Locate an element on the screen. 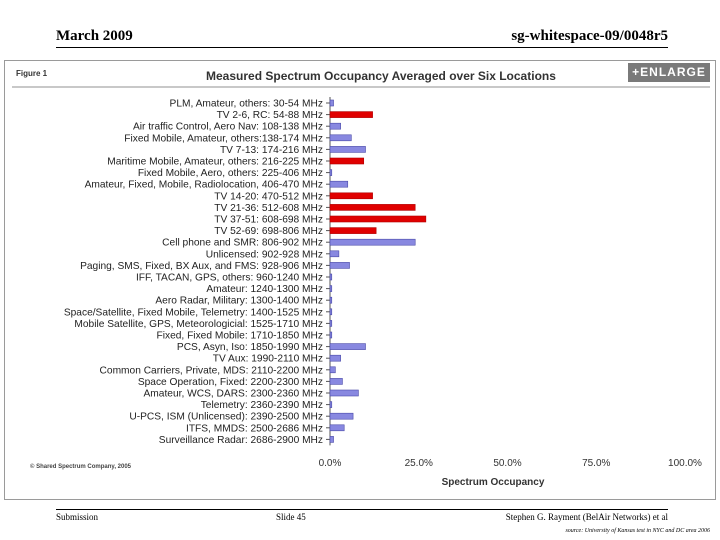  x-tick-label: 50.0% is located at coordinates (507, 463).